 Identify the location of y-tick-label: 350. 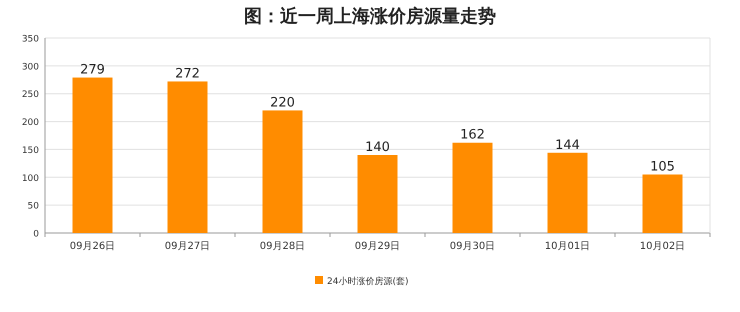
(31, 39).